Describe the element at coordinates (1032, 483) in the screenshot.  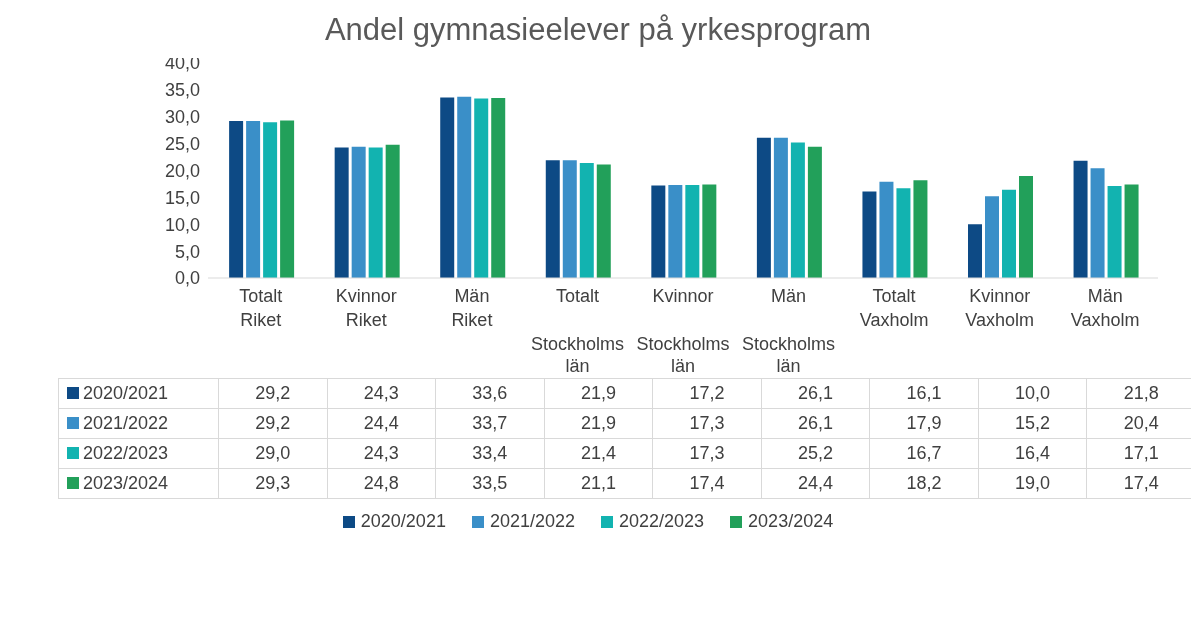
I see `data-label: 19,0` at that location.